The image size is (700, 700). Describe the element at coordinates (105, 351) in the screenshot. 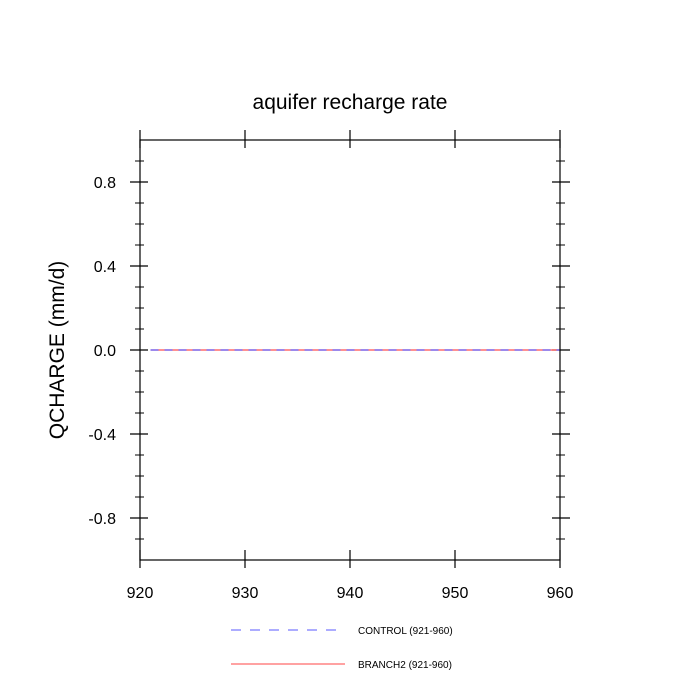

I see `y-tick-label: 0.0` at that location.